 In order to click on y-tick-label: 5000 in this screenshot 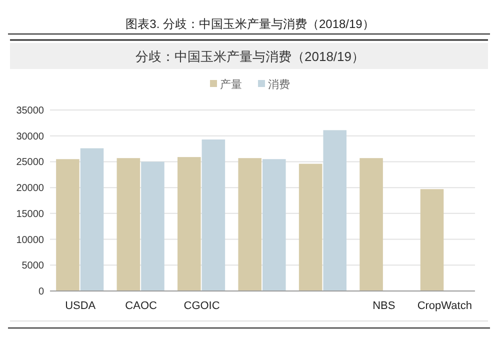, I will do `click(33, 266)`.